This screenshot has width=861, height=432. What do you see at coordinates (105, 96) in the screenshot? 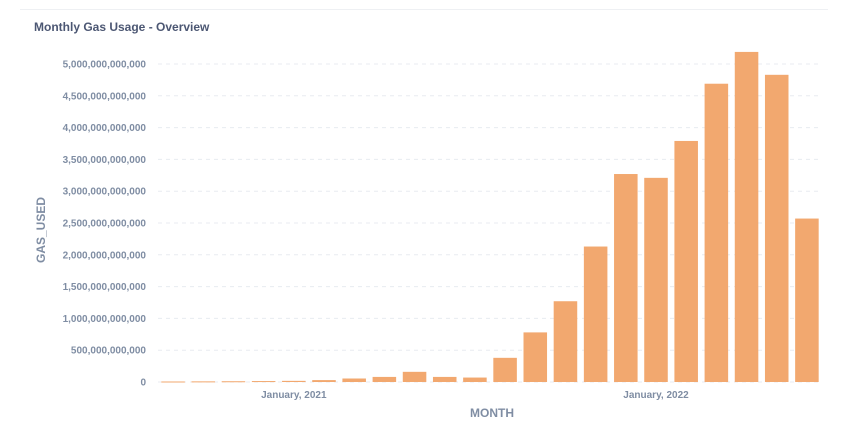
I see `y-tick-label: 4,500,000,000,000` at bounding box center [105, 96].